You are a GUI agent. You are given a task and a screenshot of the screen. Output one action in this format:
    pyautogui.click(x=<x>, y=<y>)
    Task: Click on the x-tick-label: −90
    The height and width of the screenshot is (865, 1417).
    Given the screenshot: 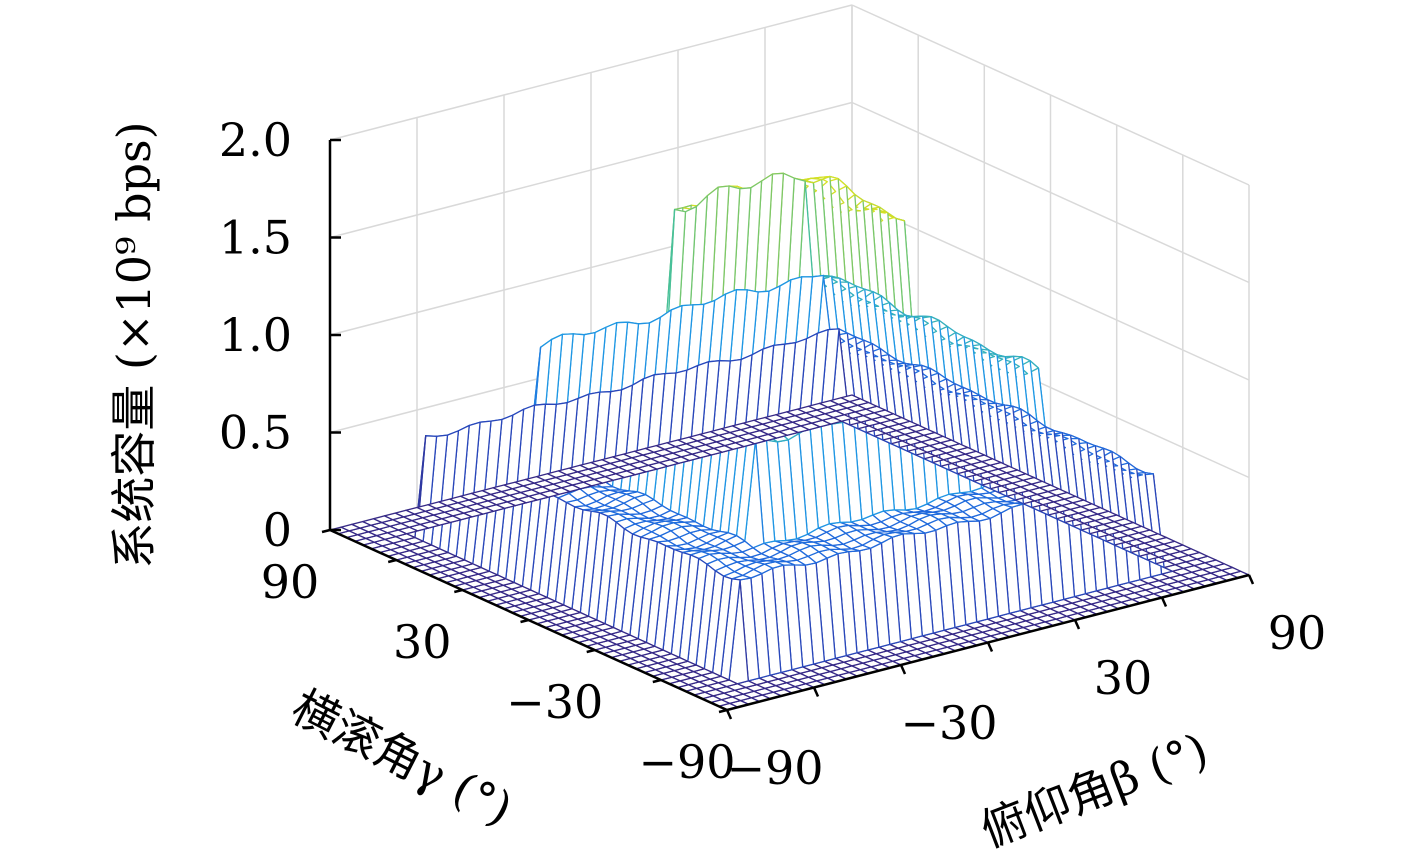 What is the action you would take?
    pyautogui.click(x=774, y=768)
    